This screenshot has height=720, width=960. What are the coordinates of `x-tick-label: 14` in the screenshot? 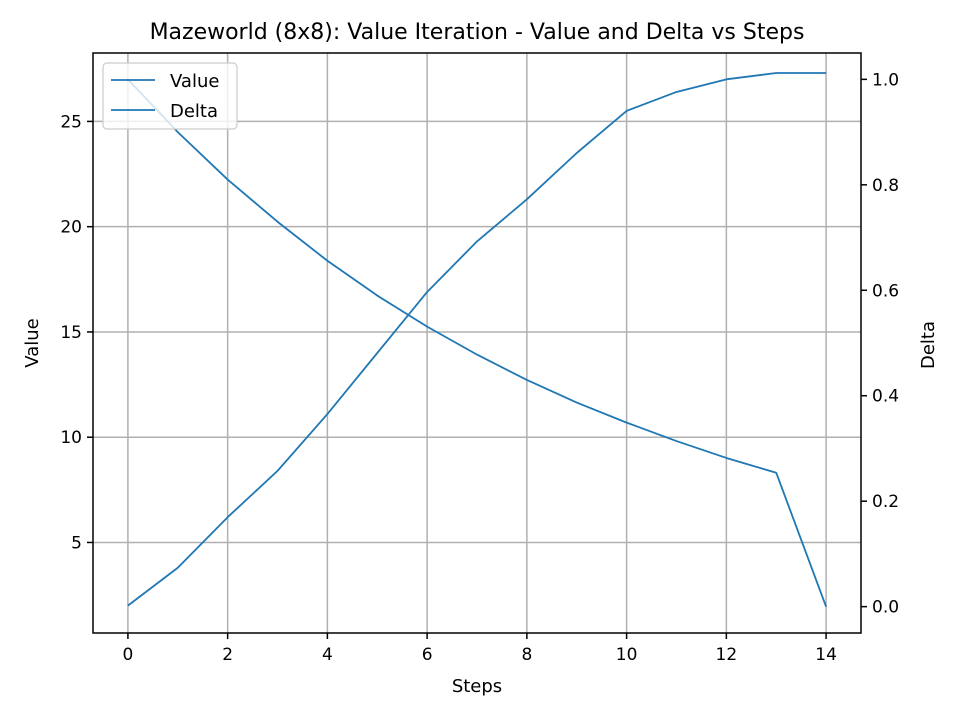 It's located at (826, 655).